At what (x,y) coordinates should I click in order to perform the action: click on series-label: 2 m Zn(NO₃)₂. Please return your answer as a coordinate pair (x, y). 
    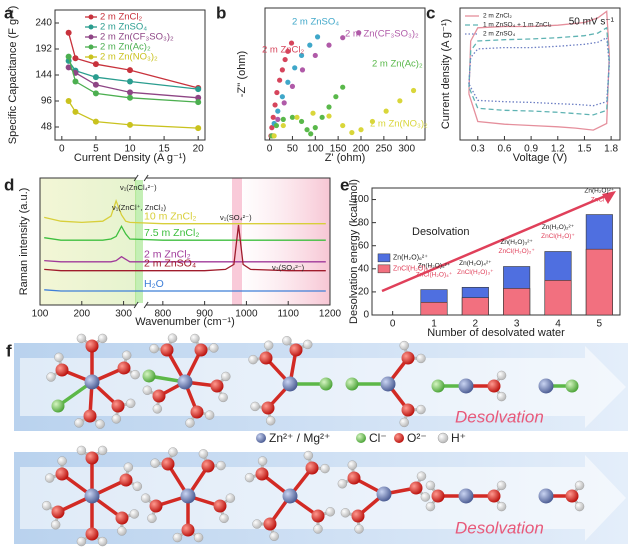
    Looking at the image, I should click on (399, 124).